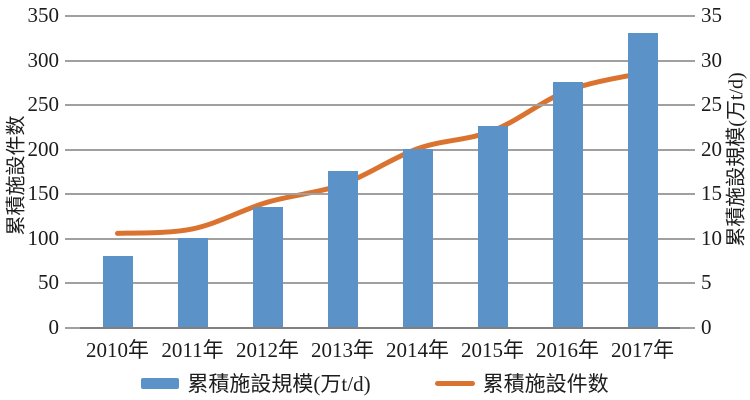 This screenshot has width=750, height=400. I want to click on x-axis-label: 2011年, so click(192, 350).